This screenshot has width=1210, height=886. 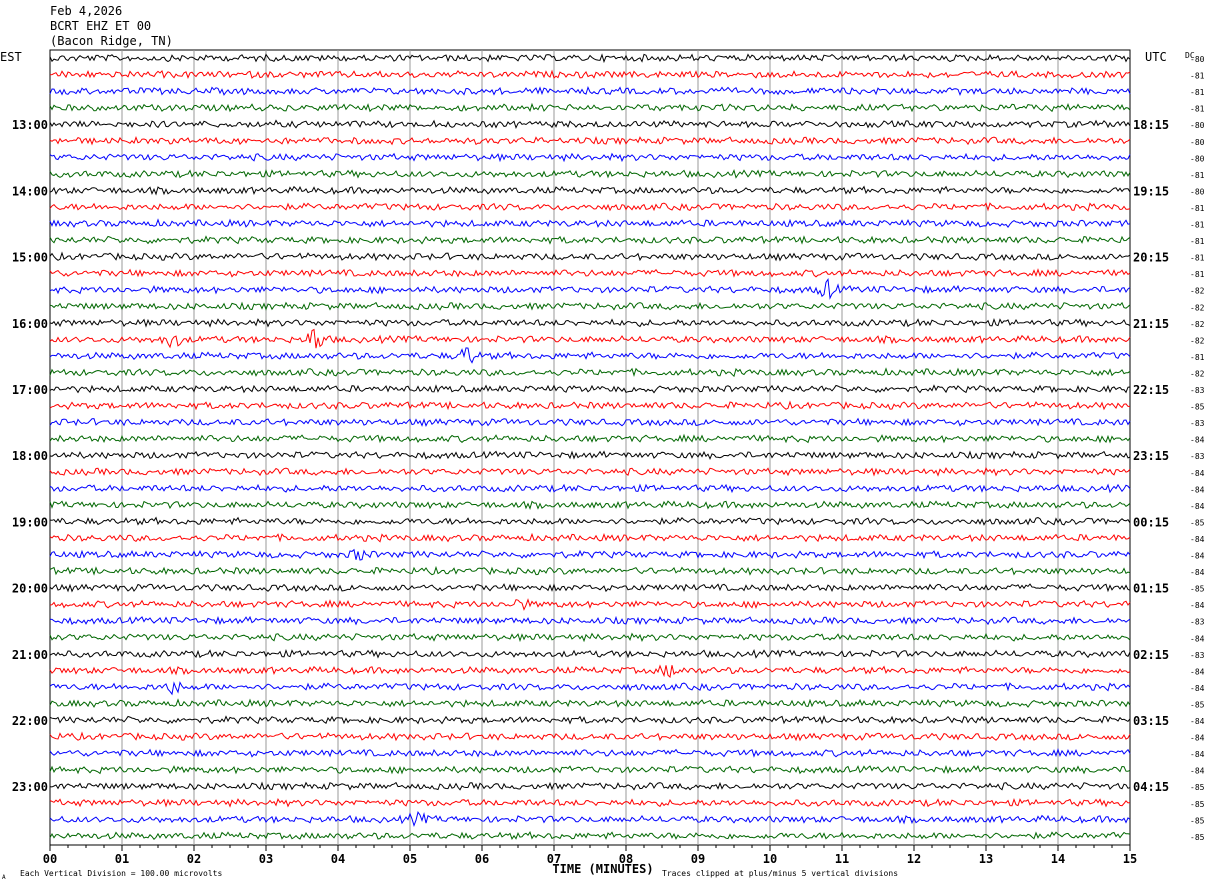 What do you see at coordinates (1151, 191) in the screenshot?
I see `right-hour-label: 19:15` at bounding box center [1151, 191].